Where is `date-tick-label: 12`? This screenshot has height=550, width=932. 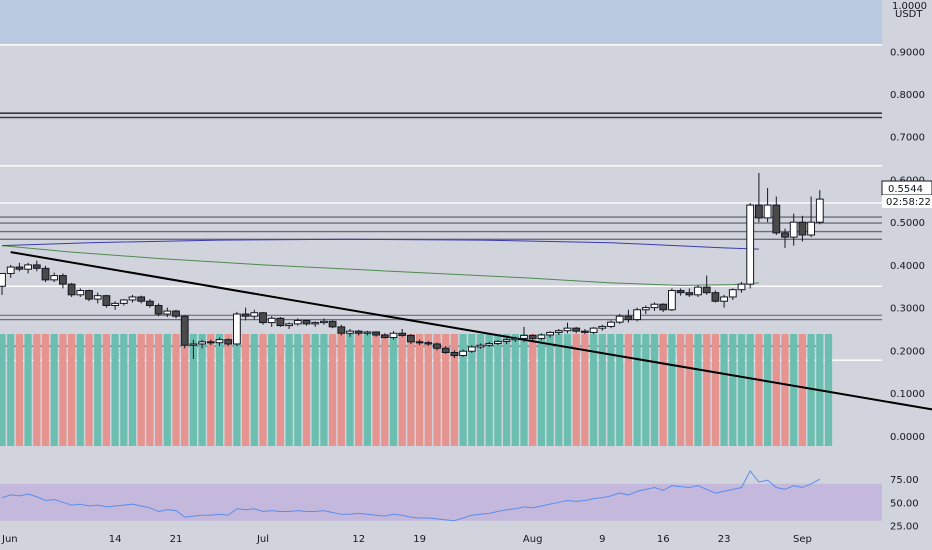
date-tick-label: 12 is located at coordinates (358, 539).